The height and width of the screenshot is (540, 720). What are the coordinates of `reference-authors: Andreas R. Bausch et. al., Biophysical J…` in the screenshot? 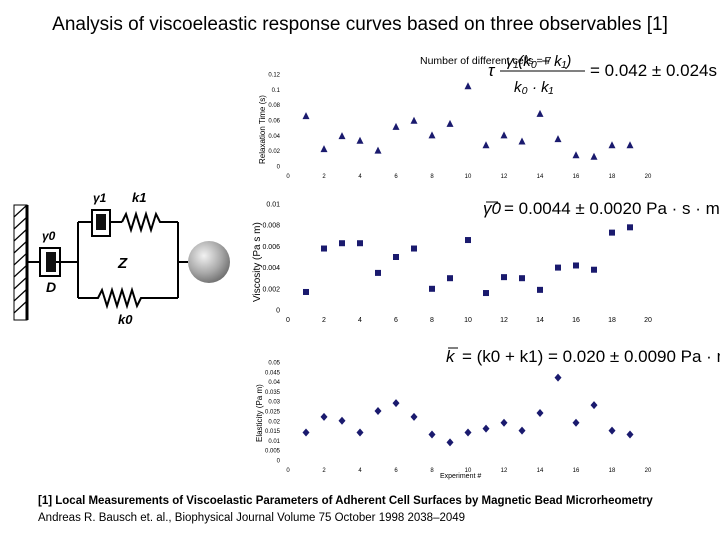 It's located at (252, 518).